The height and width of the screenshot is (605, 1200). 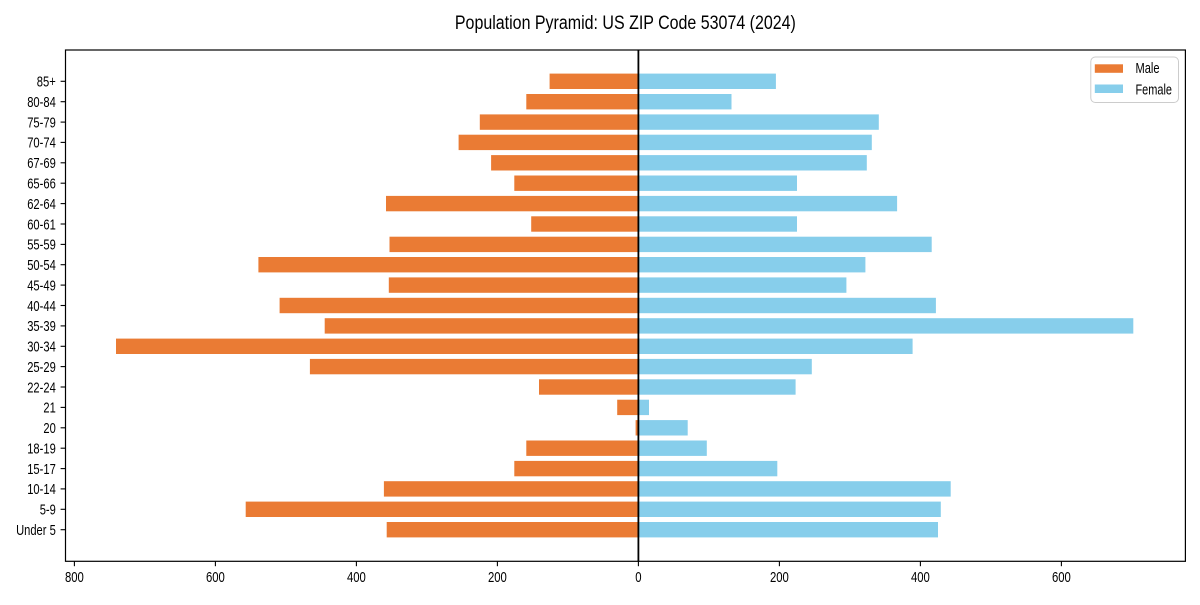 What do you see at coordinates (41, 103) in the screenshot?
I see `svg-text: 80-84` at bounding box center [41, 103].